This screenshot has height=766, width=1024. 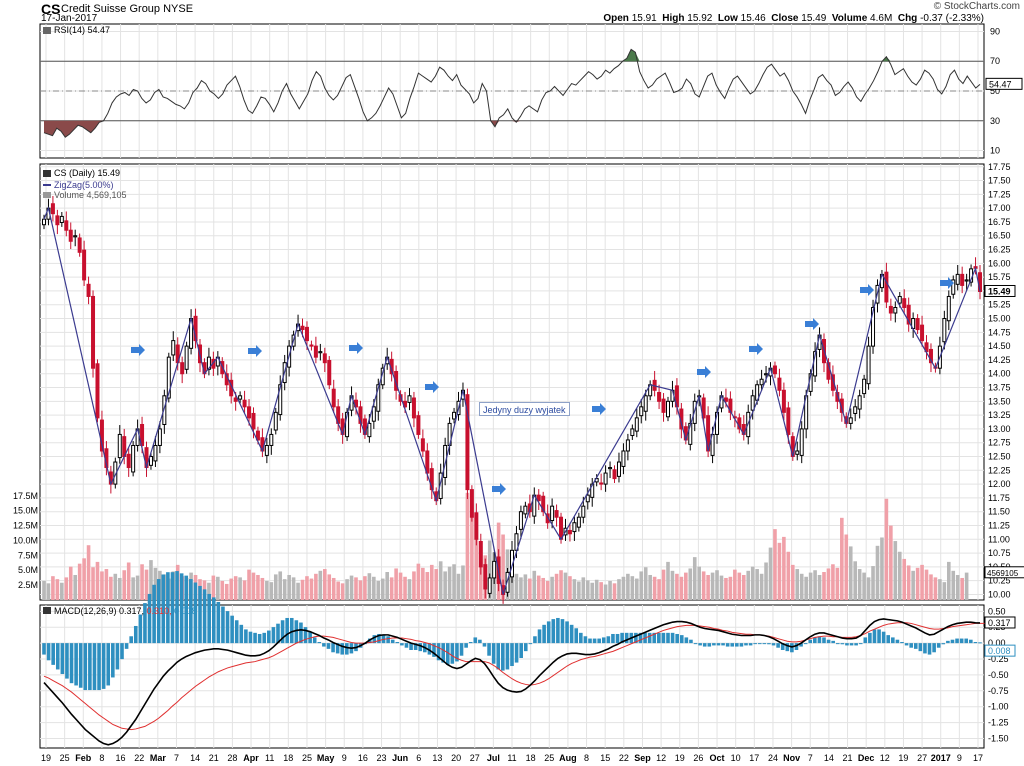 I want to click on price-tick-label: 14.25, so click(x=999, y=360).